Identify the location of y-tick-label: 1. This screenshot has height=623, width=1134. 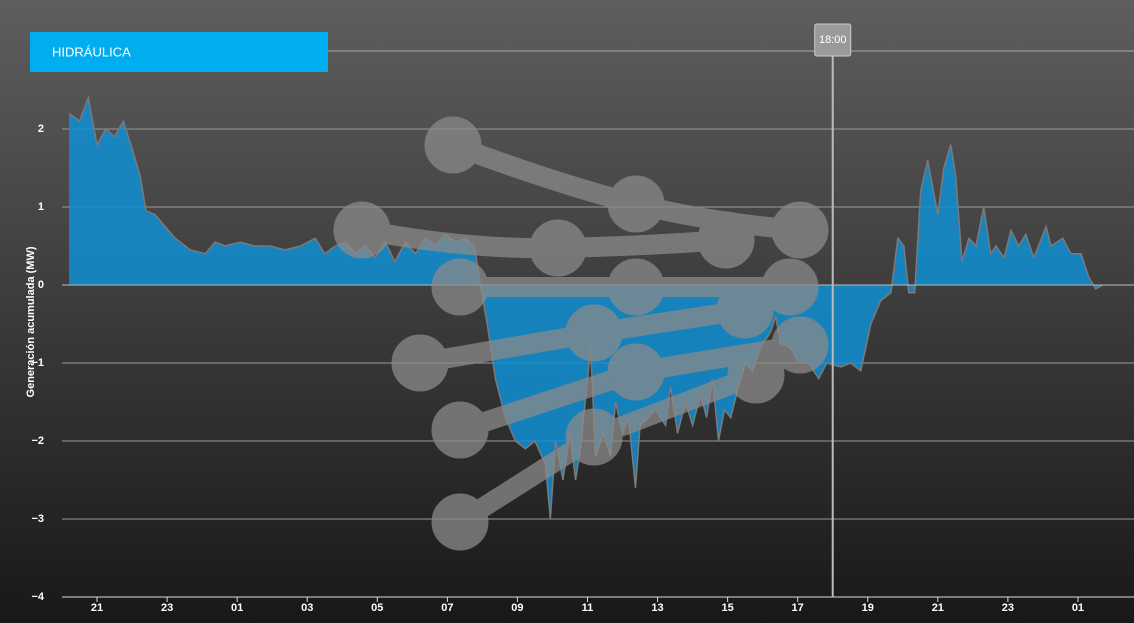
(41, 207).